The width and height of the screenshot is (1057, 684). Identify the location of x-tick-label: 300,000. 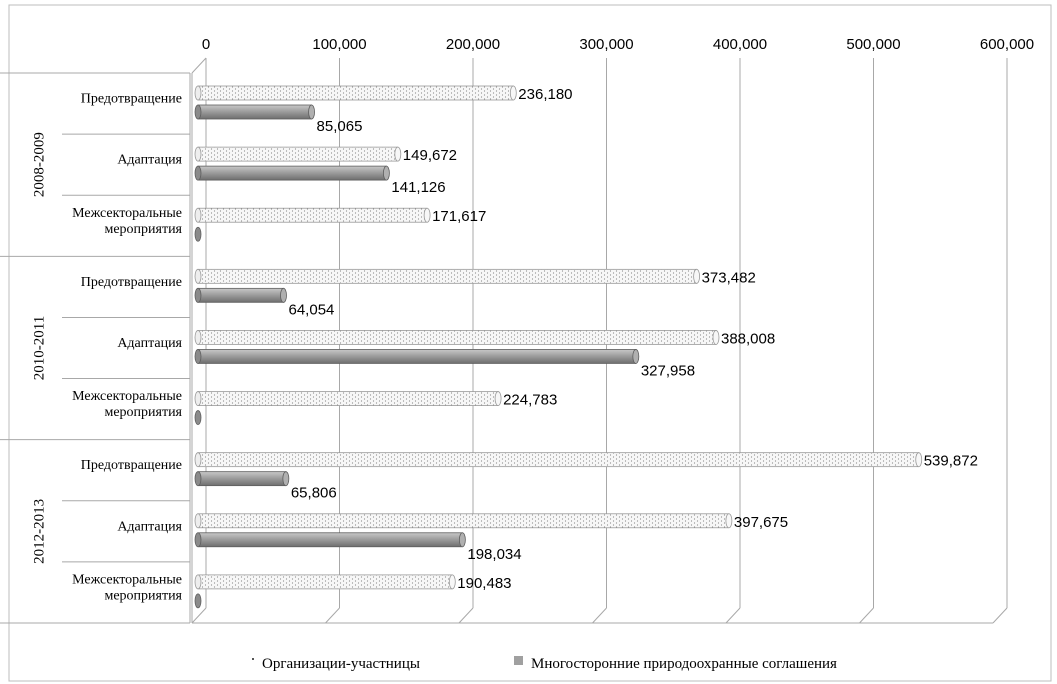
(606, 44).